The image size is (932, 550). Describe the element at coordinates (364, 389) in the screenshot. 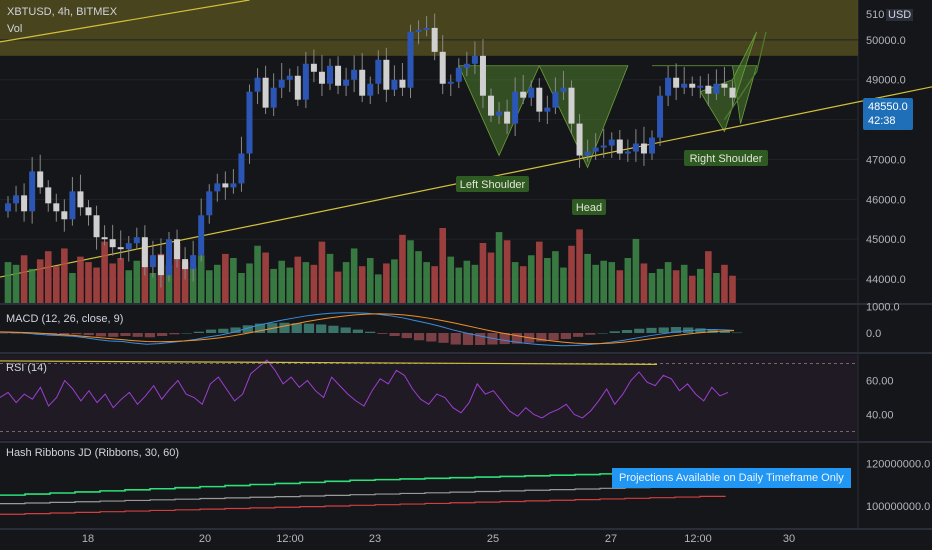

I see `rsi-line` at that location.